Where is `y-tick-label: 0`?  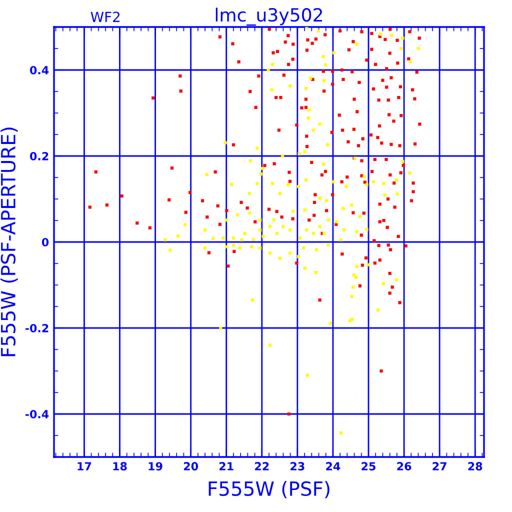 y-tick-label: 0 is located at coordinates (45, 242).